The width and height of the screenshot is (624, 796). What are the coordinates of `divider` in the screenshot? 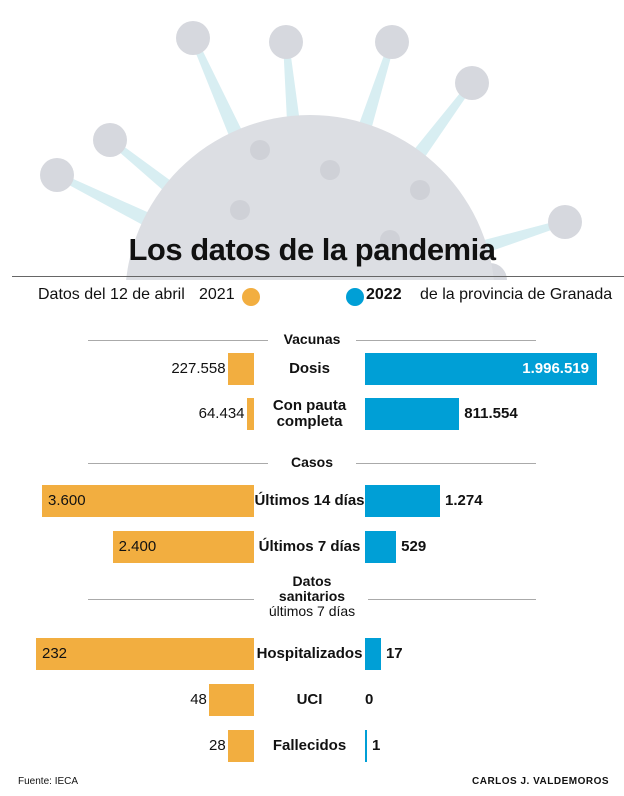 It's located at (318, 276).